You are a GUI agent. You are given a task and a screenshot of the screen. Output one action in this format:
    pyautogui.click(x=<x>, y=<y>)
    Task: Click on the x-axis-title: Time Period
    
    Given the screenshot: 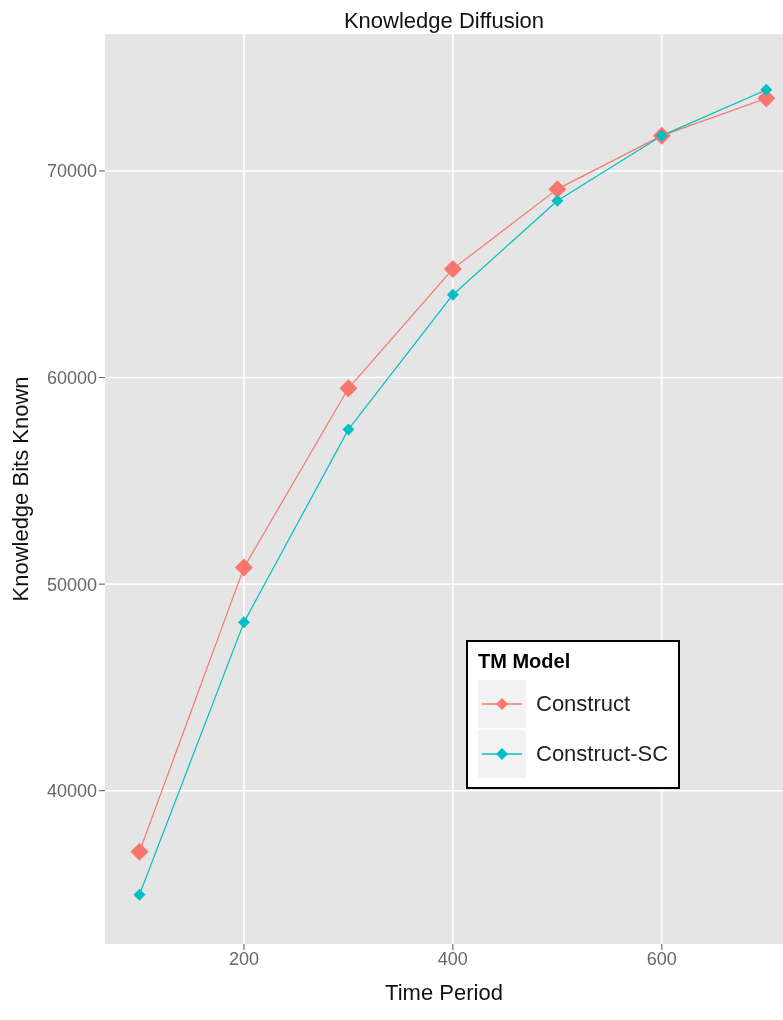 What is the action you would take?
    pyautogui.click(x=444, y=992)
    